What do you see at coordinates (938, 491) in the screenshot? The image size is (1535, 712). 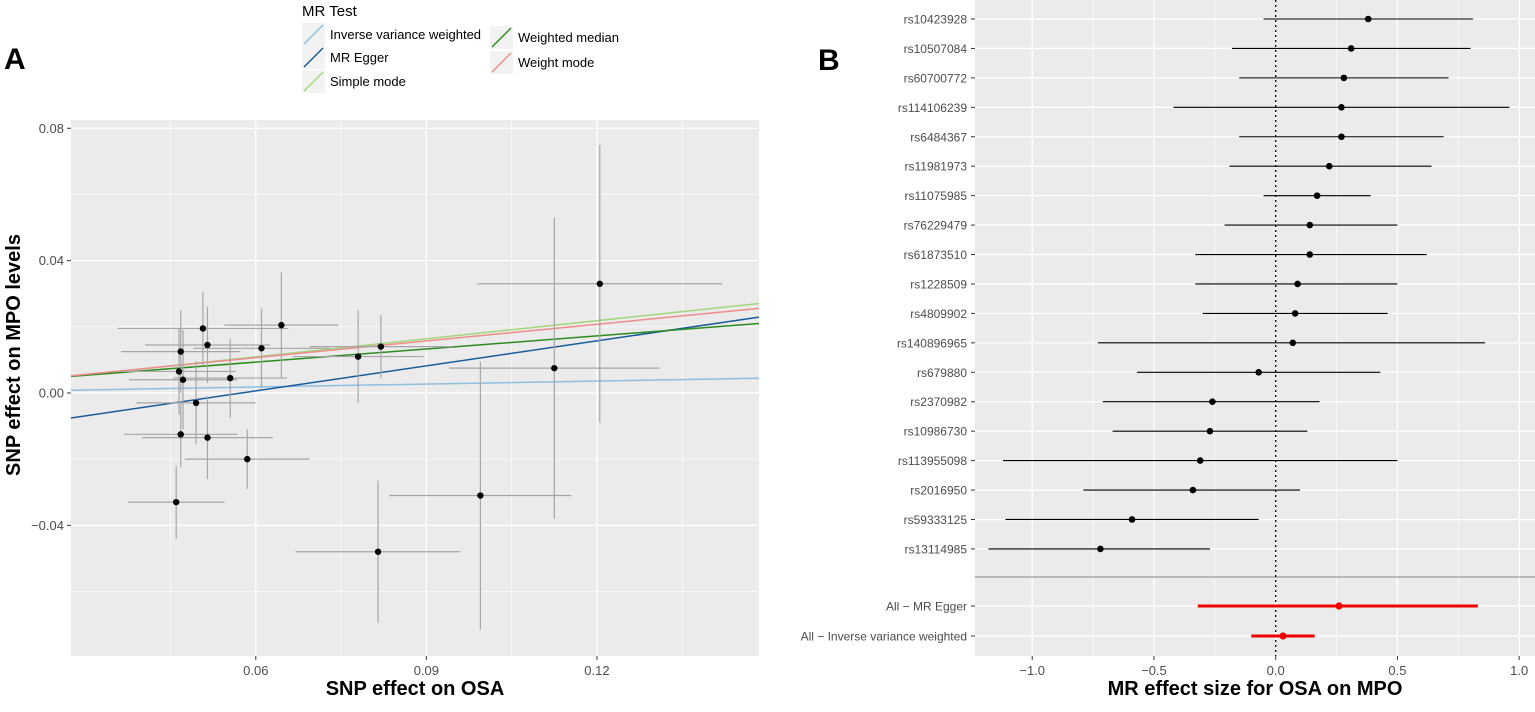 I see `snp-label: rs2016950` at bounding box center [938, 491].